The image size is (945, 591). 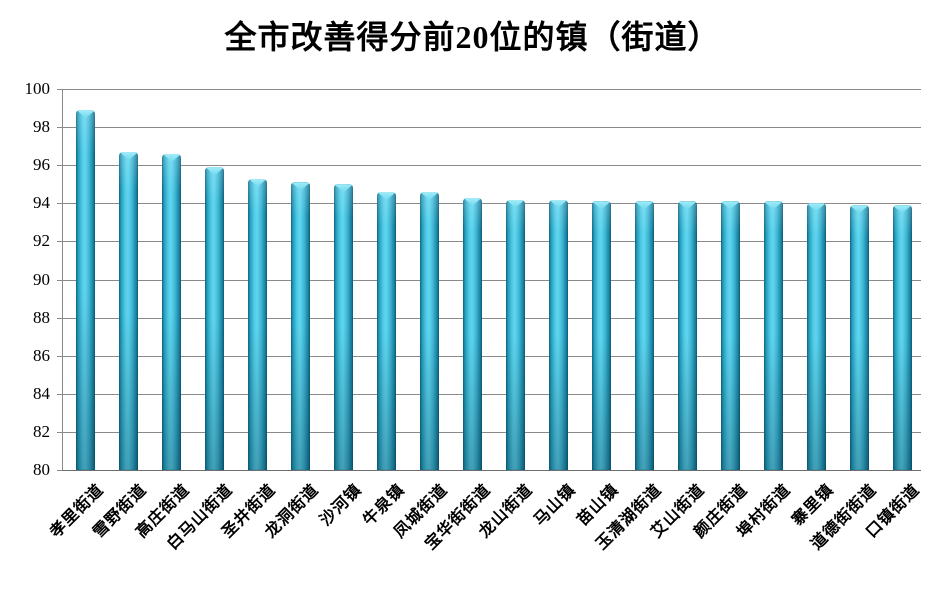 What do you see at coordinates (472, 37) in the screenshot?
I see `chart-title: 全市改善得分前20位的镇（街道）` at bounding box center [472, 37].